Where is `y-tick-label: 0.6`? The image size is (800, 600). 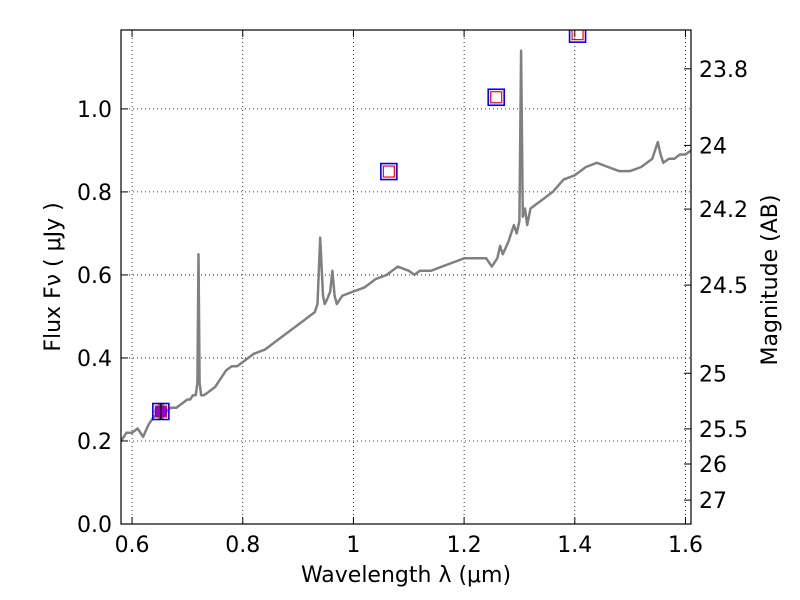
y-tick-label: 0.6 is located at coordinates (94, 276).